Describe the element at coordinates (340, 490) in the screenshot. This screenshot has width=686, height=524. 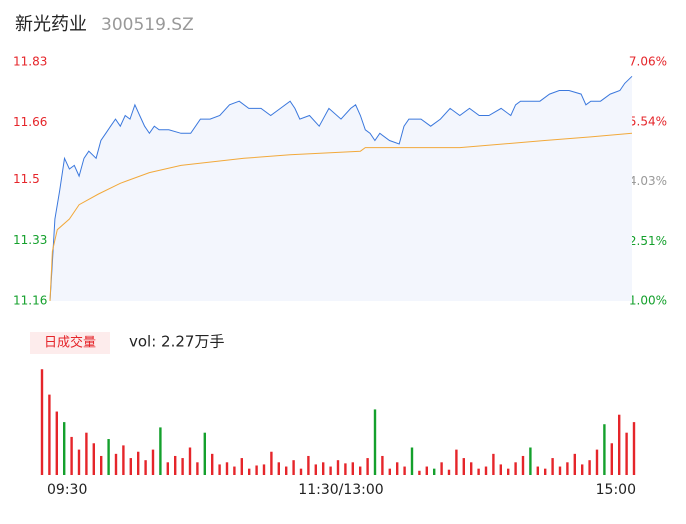
I see `x-tick-label: 11:30/13:00` at that location.